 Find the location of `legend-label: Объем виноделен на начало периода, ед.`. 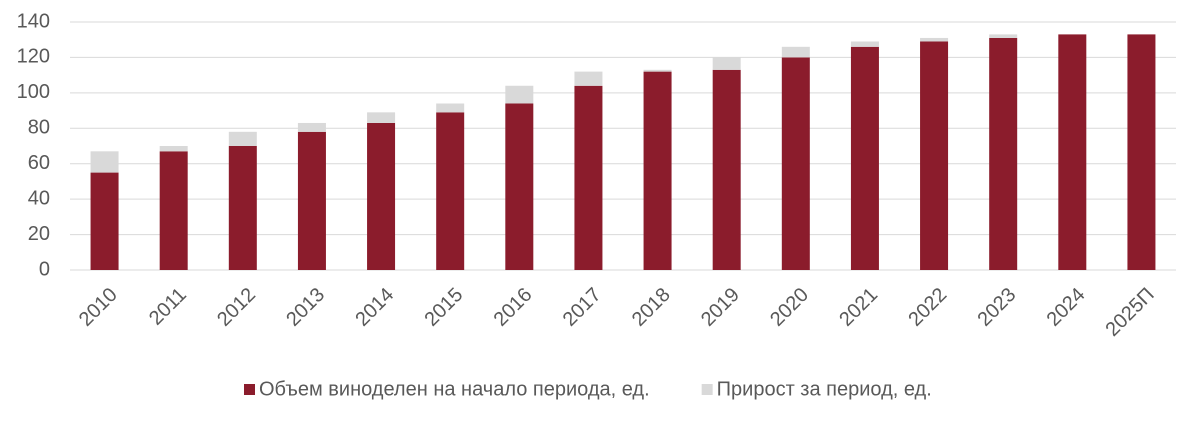

legend-label: Объем виноделен на начало периода, ед. is located at coordinates (454, 389).